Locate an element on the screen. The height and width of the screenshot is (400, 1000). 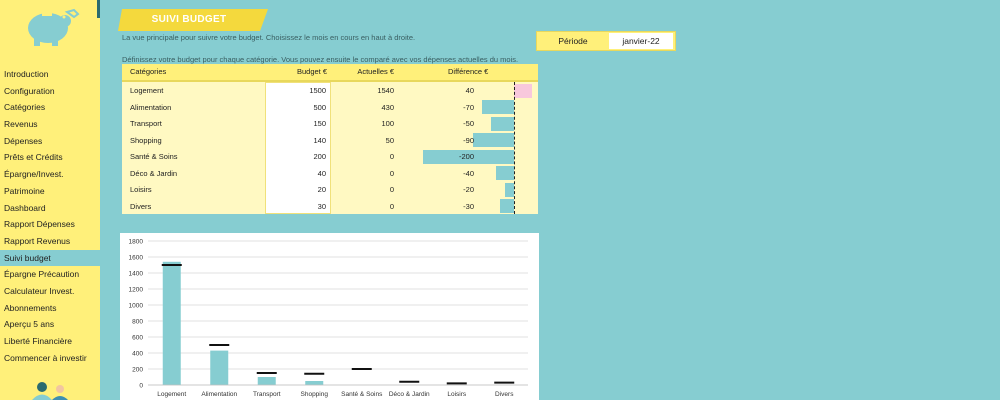
banner-shape is located at coordinates (193, 20).